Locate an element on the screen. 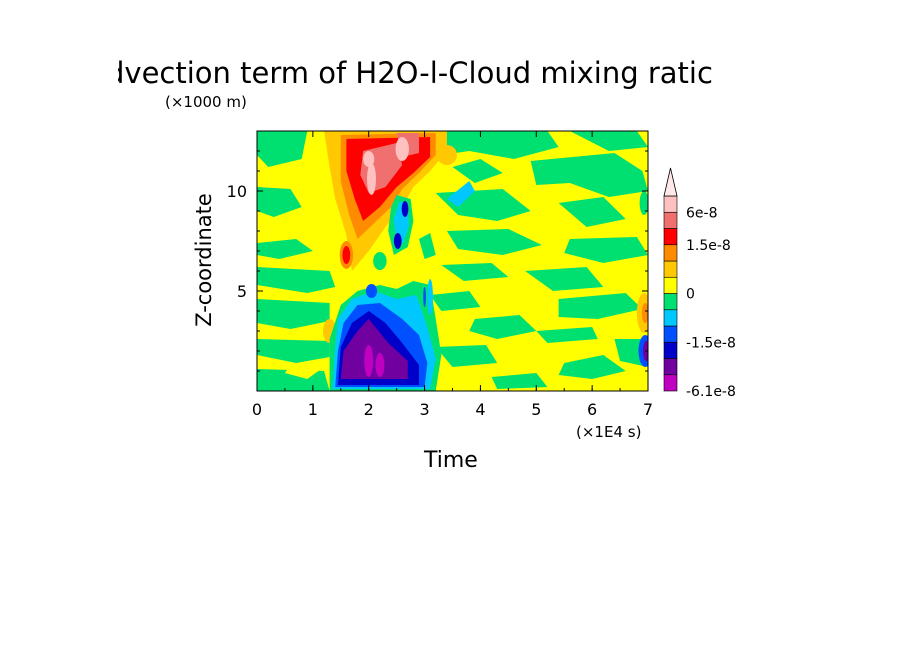 This screenshot has width=904, height=654. x-tick-label: 5 is located at coordinates (536, 409).